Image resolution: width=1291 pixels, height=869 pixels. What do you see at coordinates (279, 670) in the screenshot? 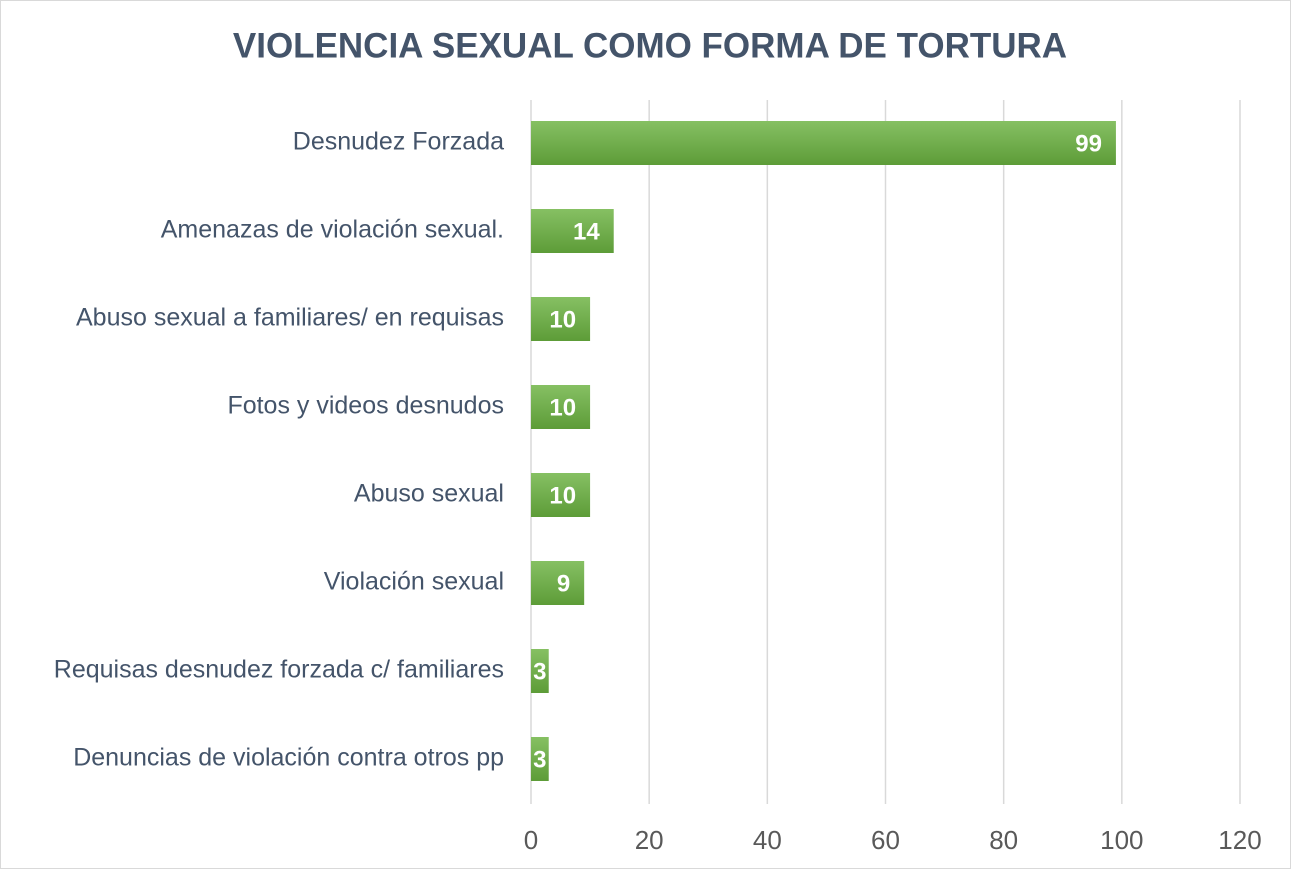
I see `y-tick-label: Requisas desnudez forzada c/ familiares` at bounding box center [279, 670].